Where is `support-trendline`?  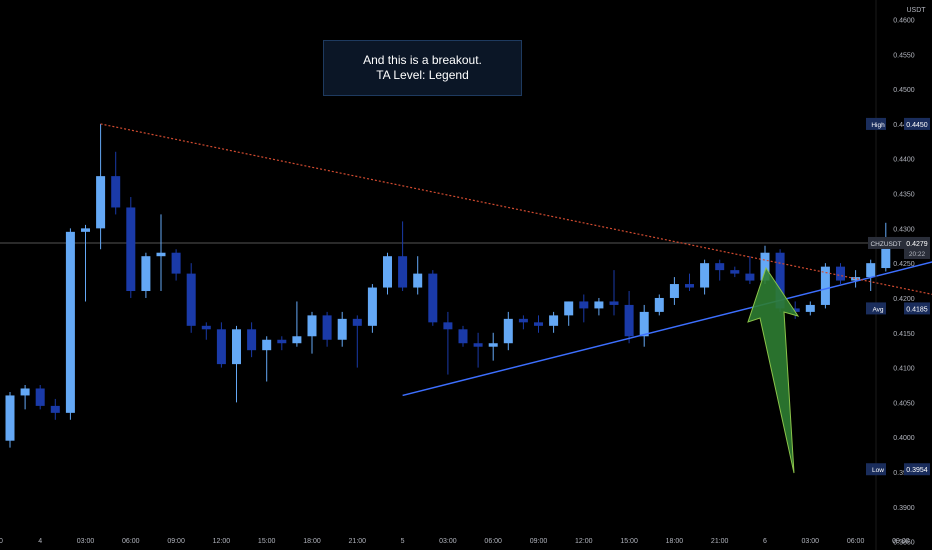
support-trendline is located at coordinates (667, 325).